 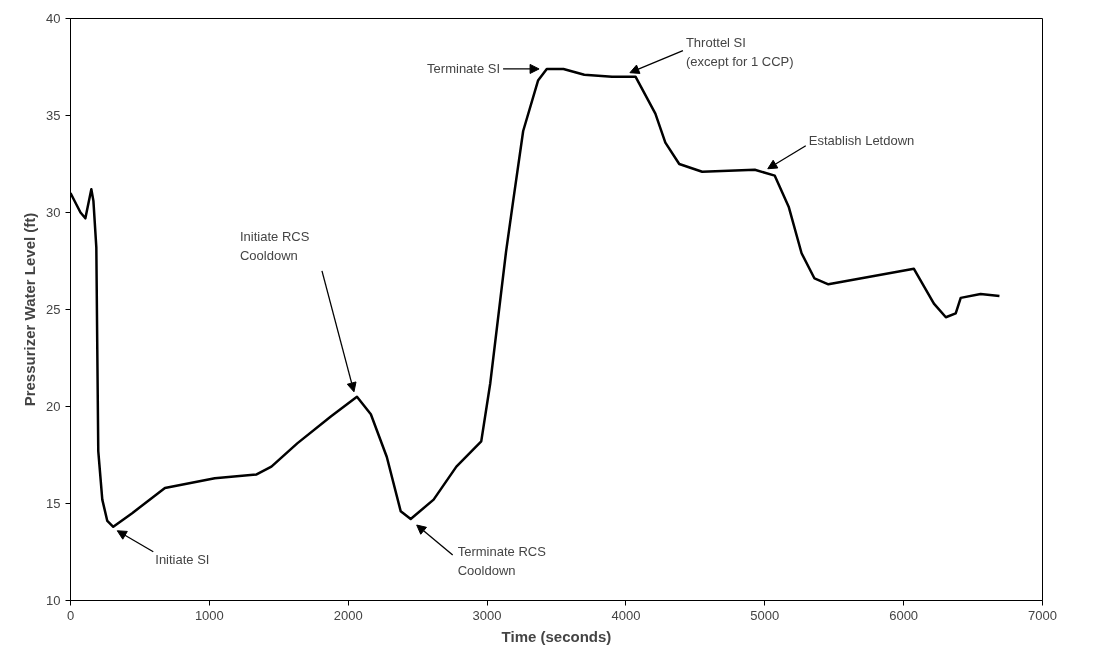 What do you see at coordinates (626, 615) in the screenshot?
I see `x-tick-label: 4000` at bounding box center [626, 615].